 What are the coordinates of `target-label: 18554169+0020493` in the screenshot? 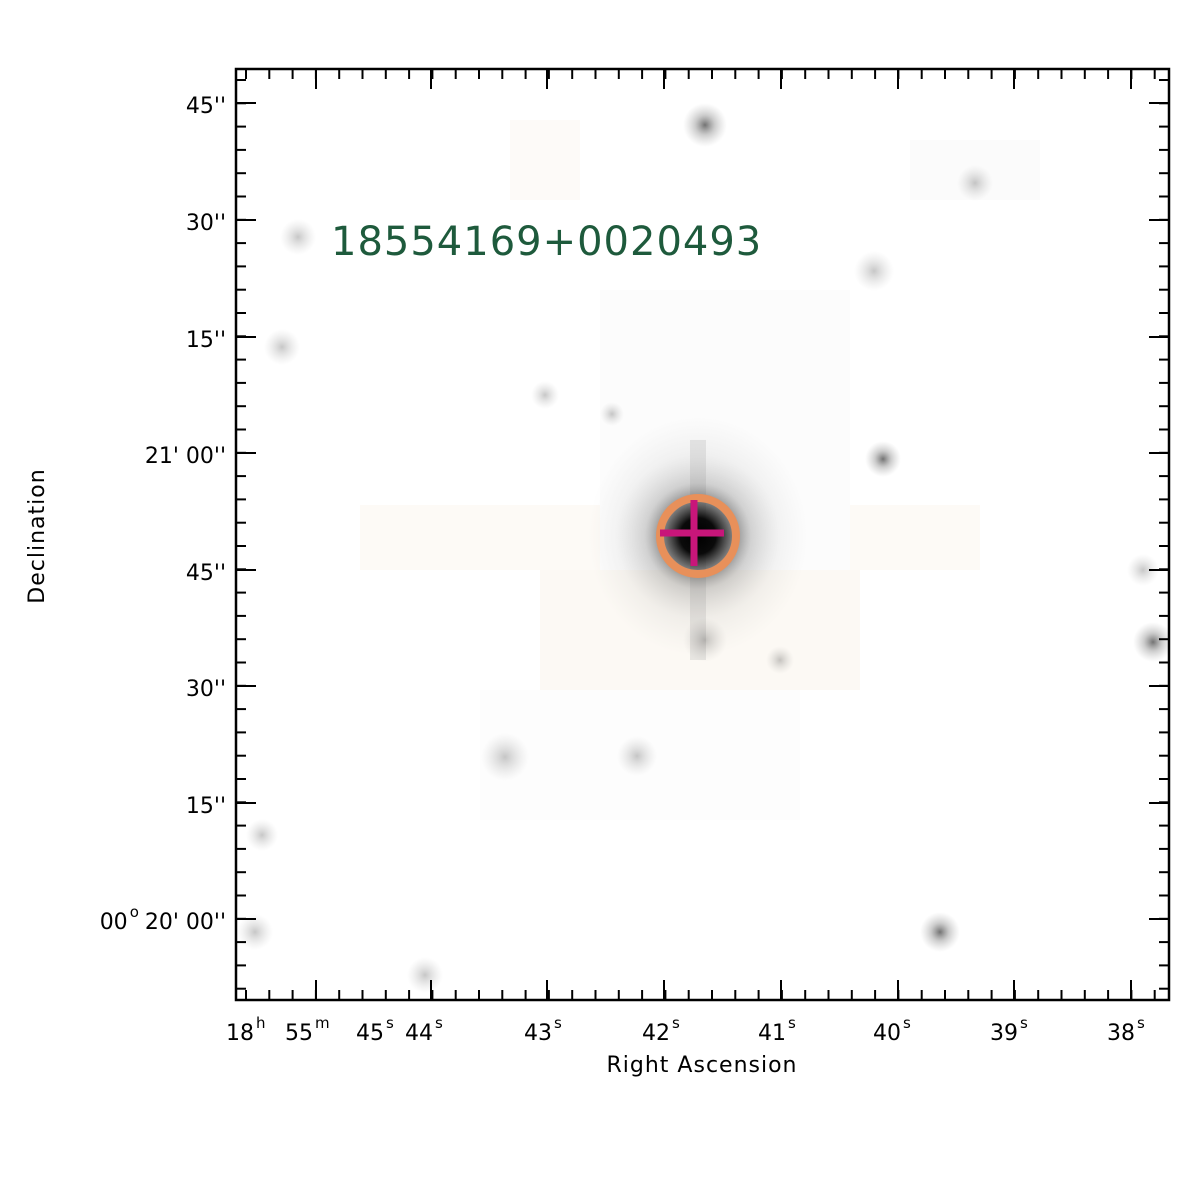 It's located at (546, 242).